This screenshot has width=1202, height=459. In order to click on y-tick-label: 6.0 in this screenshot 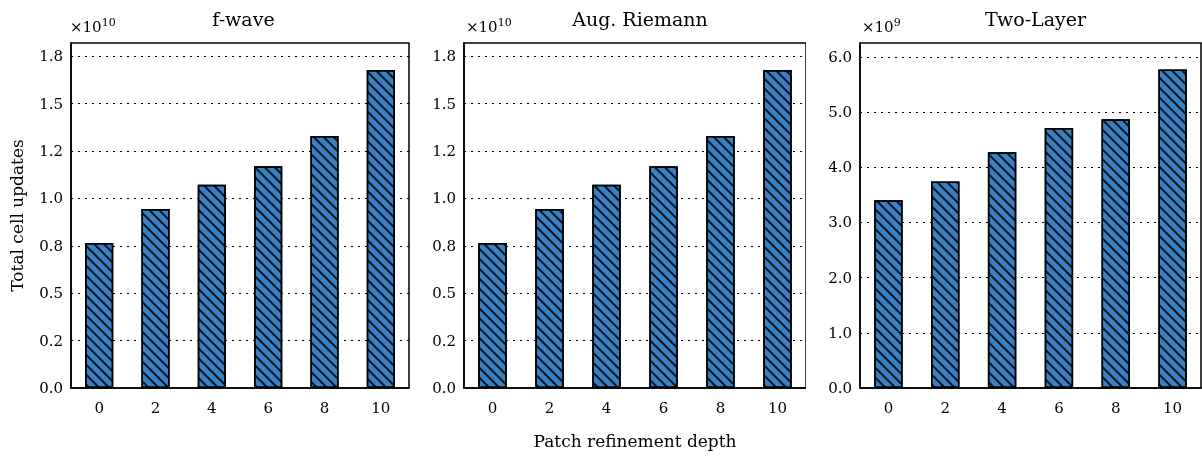, I will do `click(840, 56)`.